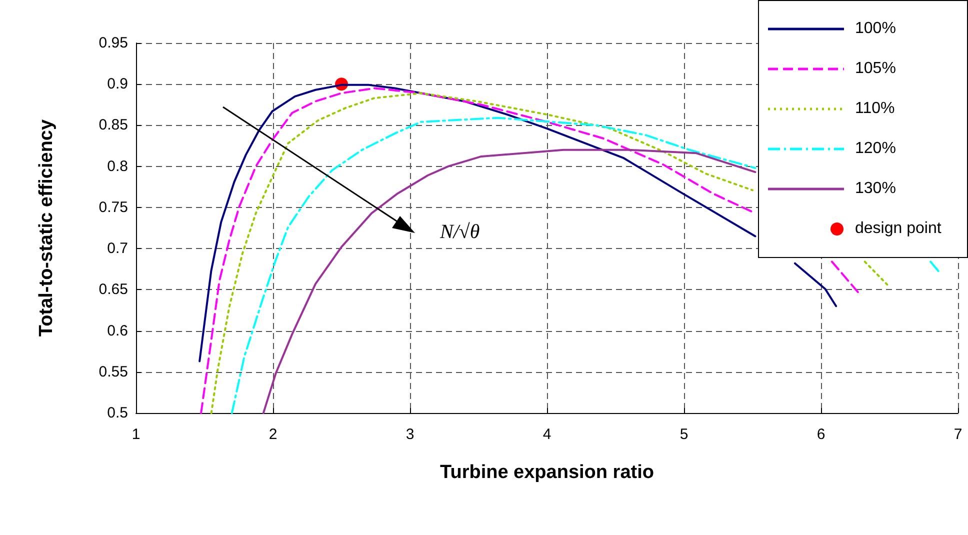  Describe the element at coordinates (113, 43) in the screenshot. I see `y-tick-label: 0.95` at that location.